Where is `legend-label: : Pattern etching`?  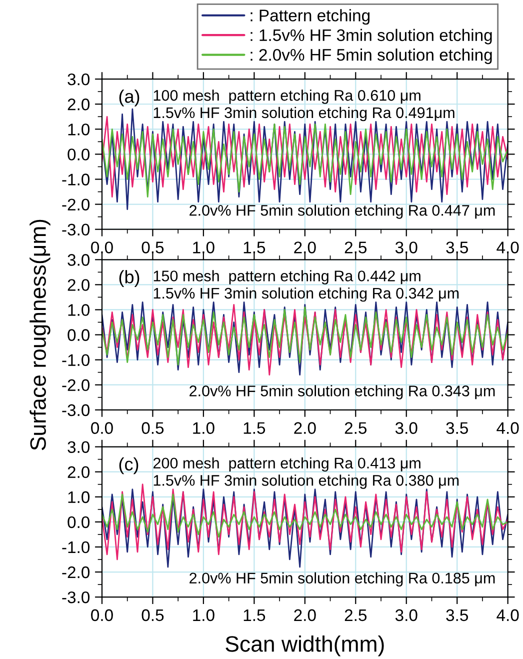
legend-label: : Pattern etching is located at coordinates (310, 17).